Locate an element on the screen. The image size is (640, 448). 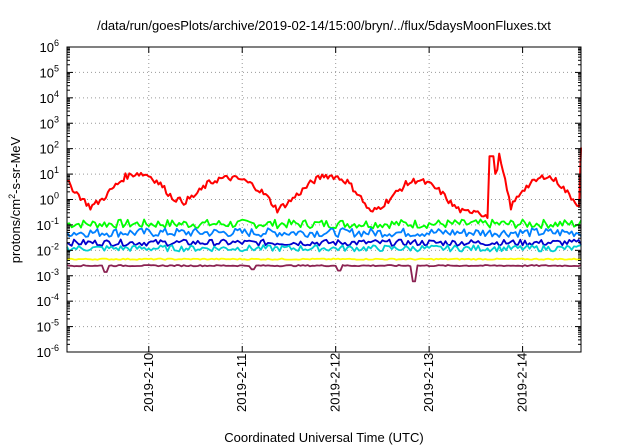
y-tick-label: 10⁰ is located at coordinates (49, 199).